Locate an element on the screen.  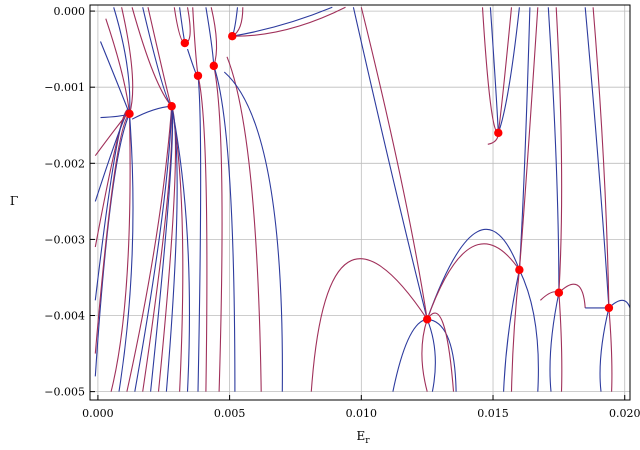
x-tick-label: 0.020 is located at coordinates (624, 413).